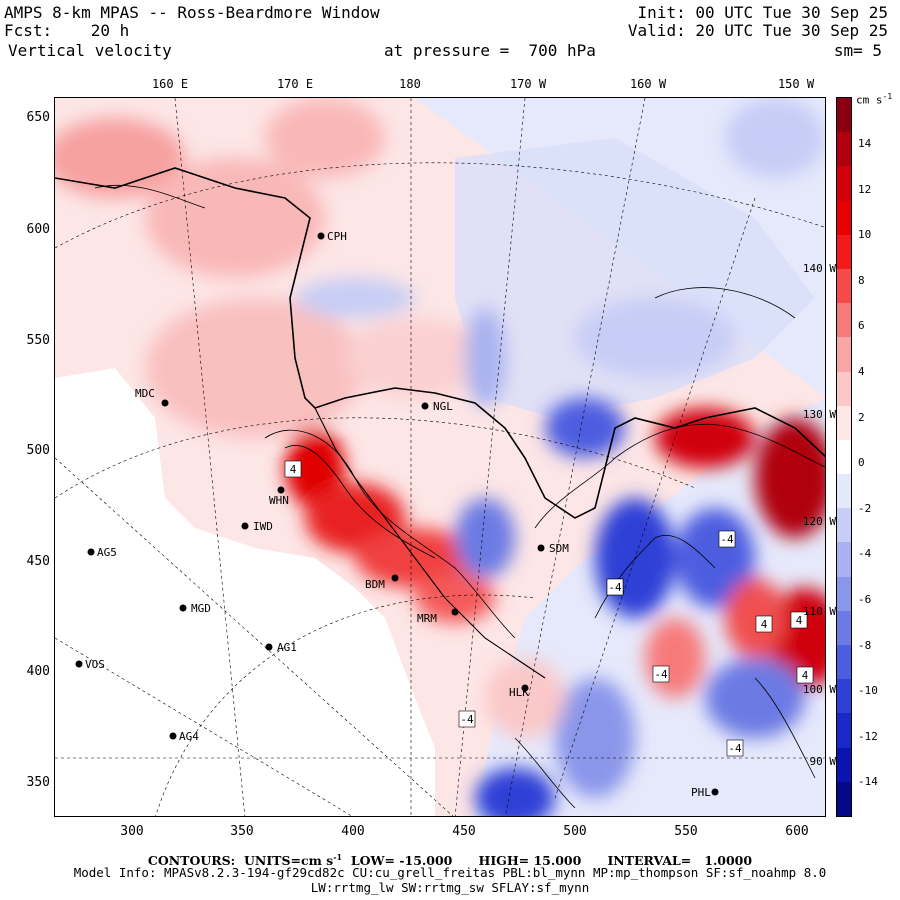  What do you see at coordinates (519, 692) in the screenshot?
I see `station-label: HLK` at bounding box center [519, 692].